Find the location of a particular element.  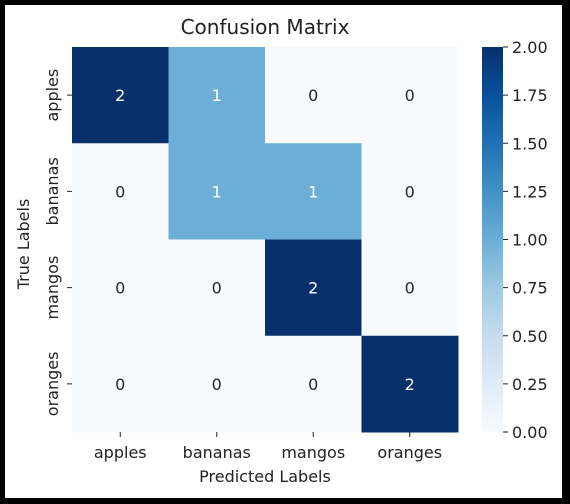

y-tick-label: bananas is located at coordinates (52, 191).